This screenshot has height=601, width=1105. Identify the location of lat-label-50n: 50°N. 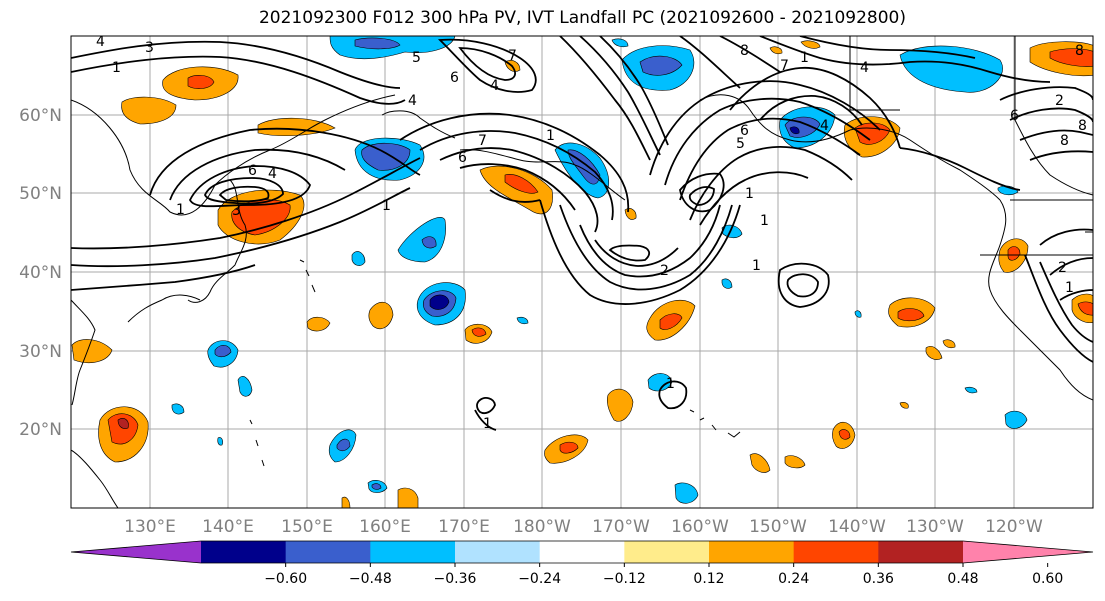
(40, 194).